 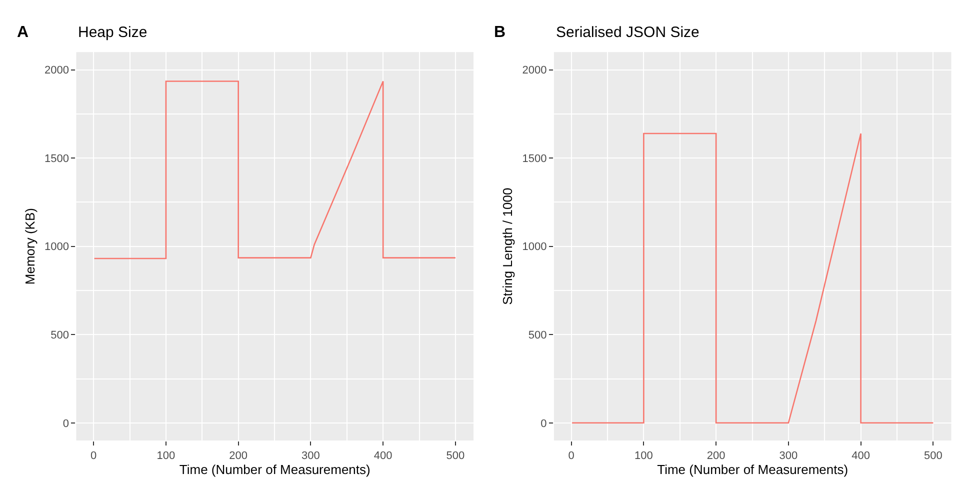 I want to click on text: B, so click(x=500, y=32).